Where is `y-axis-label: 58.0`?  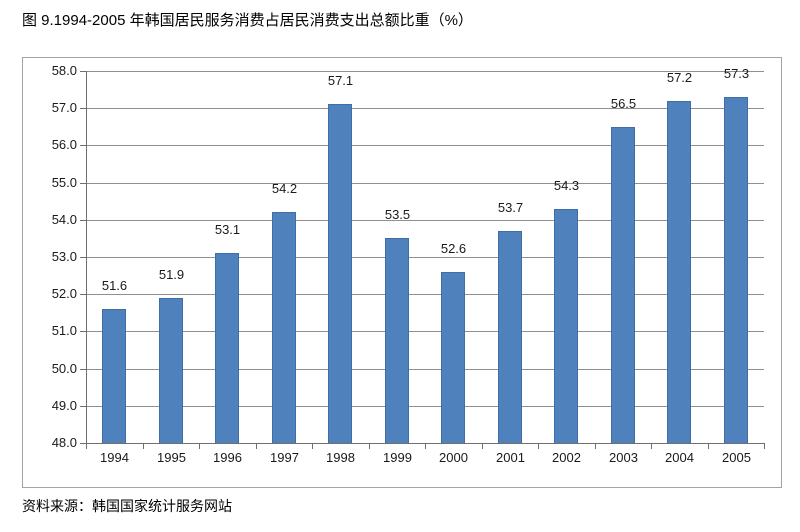
y-axis-label: 58.0 is located at coordinates (64, 70).